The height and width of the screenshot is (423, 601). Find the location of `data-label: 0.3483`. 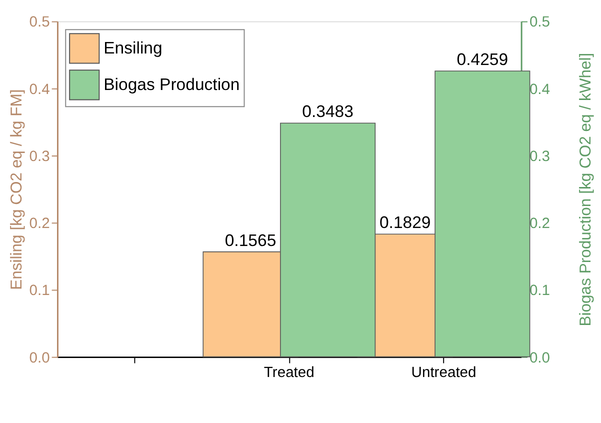

data-label: 0.3483 is located at coordinates (328, 112).